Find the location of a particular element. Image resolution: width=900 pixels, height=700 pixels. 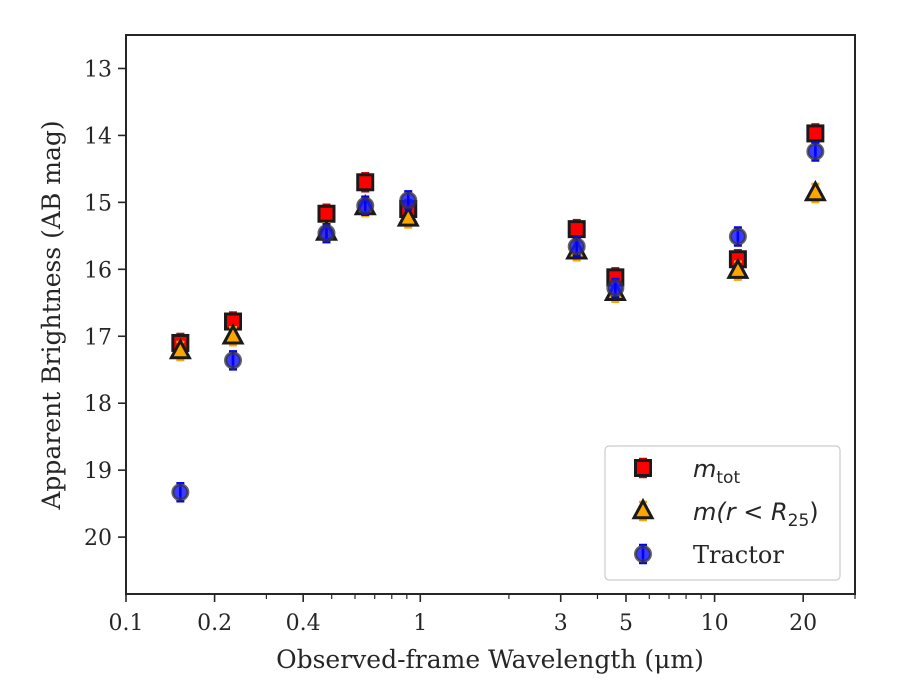

legend-markers is located at coordinates (643, 511).